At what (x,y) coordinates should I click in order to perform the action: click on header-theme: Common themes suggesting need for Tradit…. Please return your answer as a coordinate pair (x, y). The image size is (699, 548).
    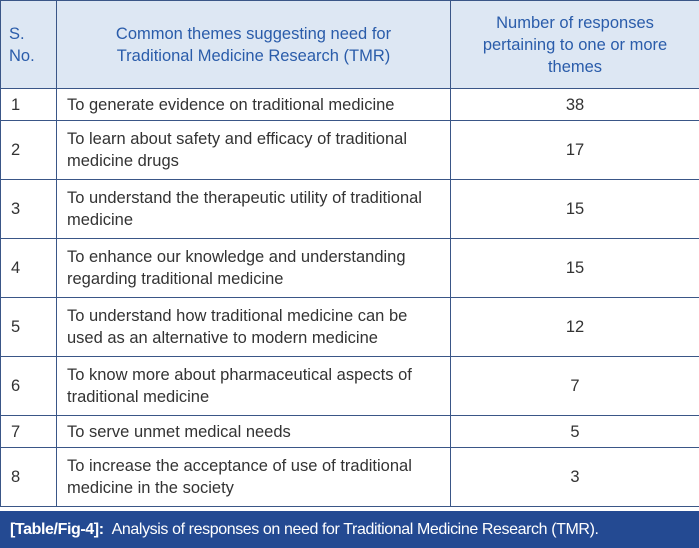
    Looking at the image, I should click on (253, 44).